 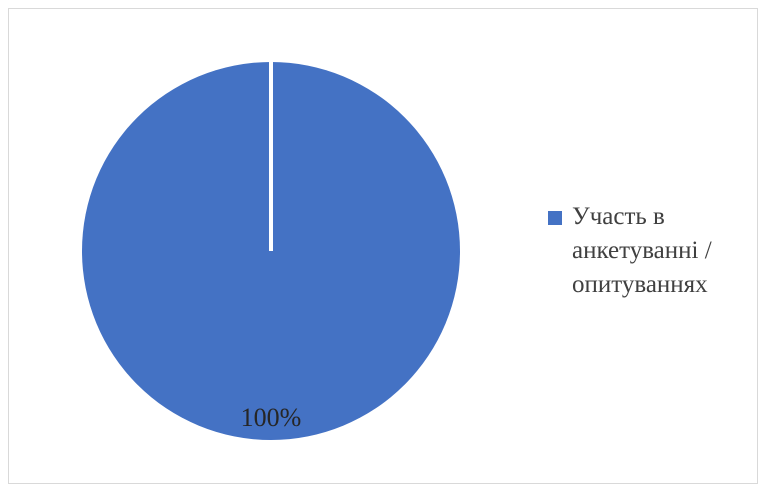 What do you see at coordinates (271, 417) in the screenshot?
I see `data-label: 100%` at bounding box center [271, 417].